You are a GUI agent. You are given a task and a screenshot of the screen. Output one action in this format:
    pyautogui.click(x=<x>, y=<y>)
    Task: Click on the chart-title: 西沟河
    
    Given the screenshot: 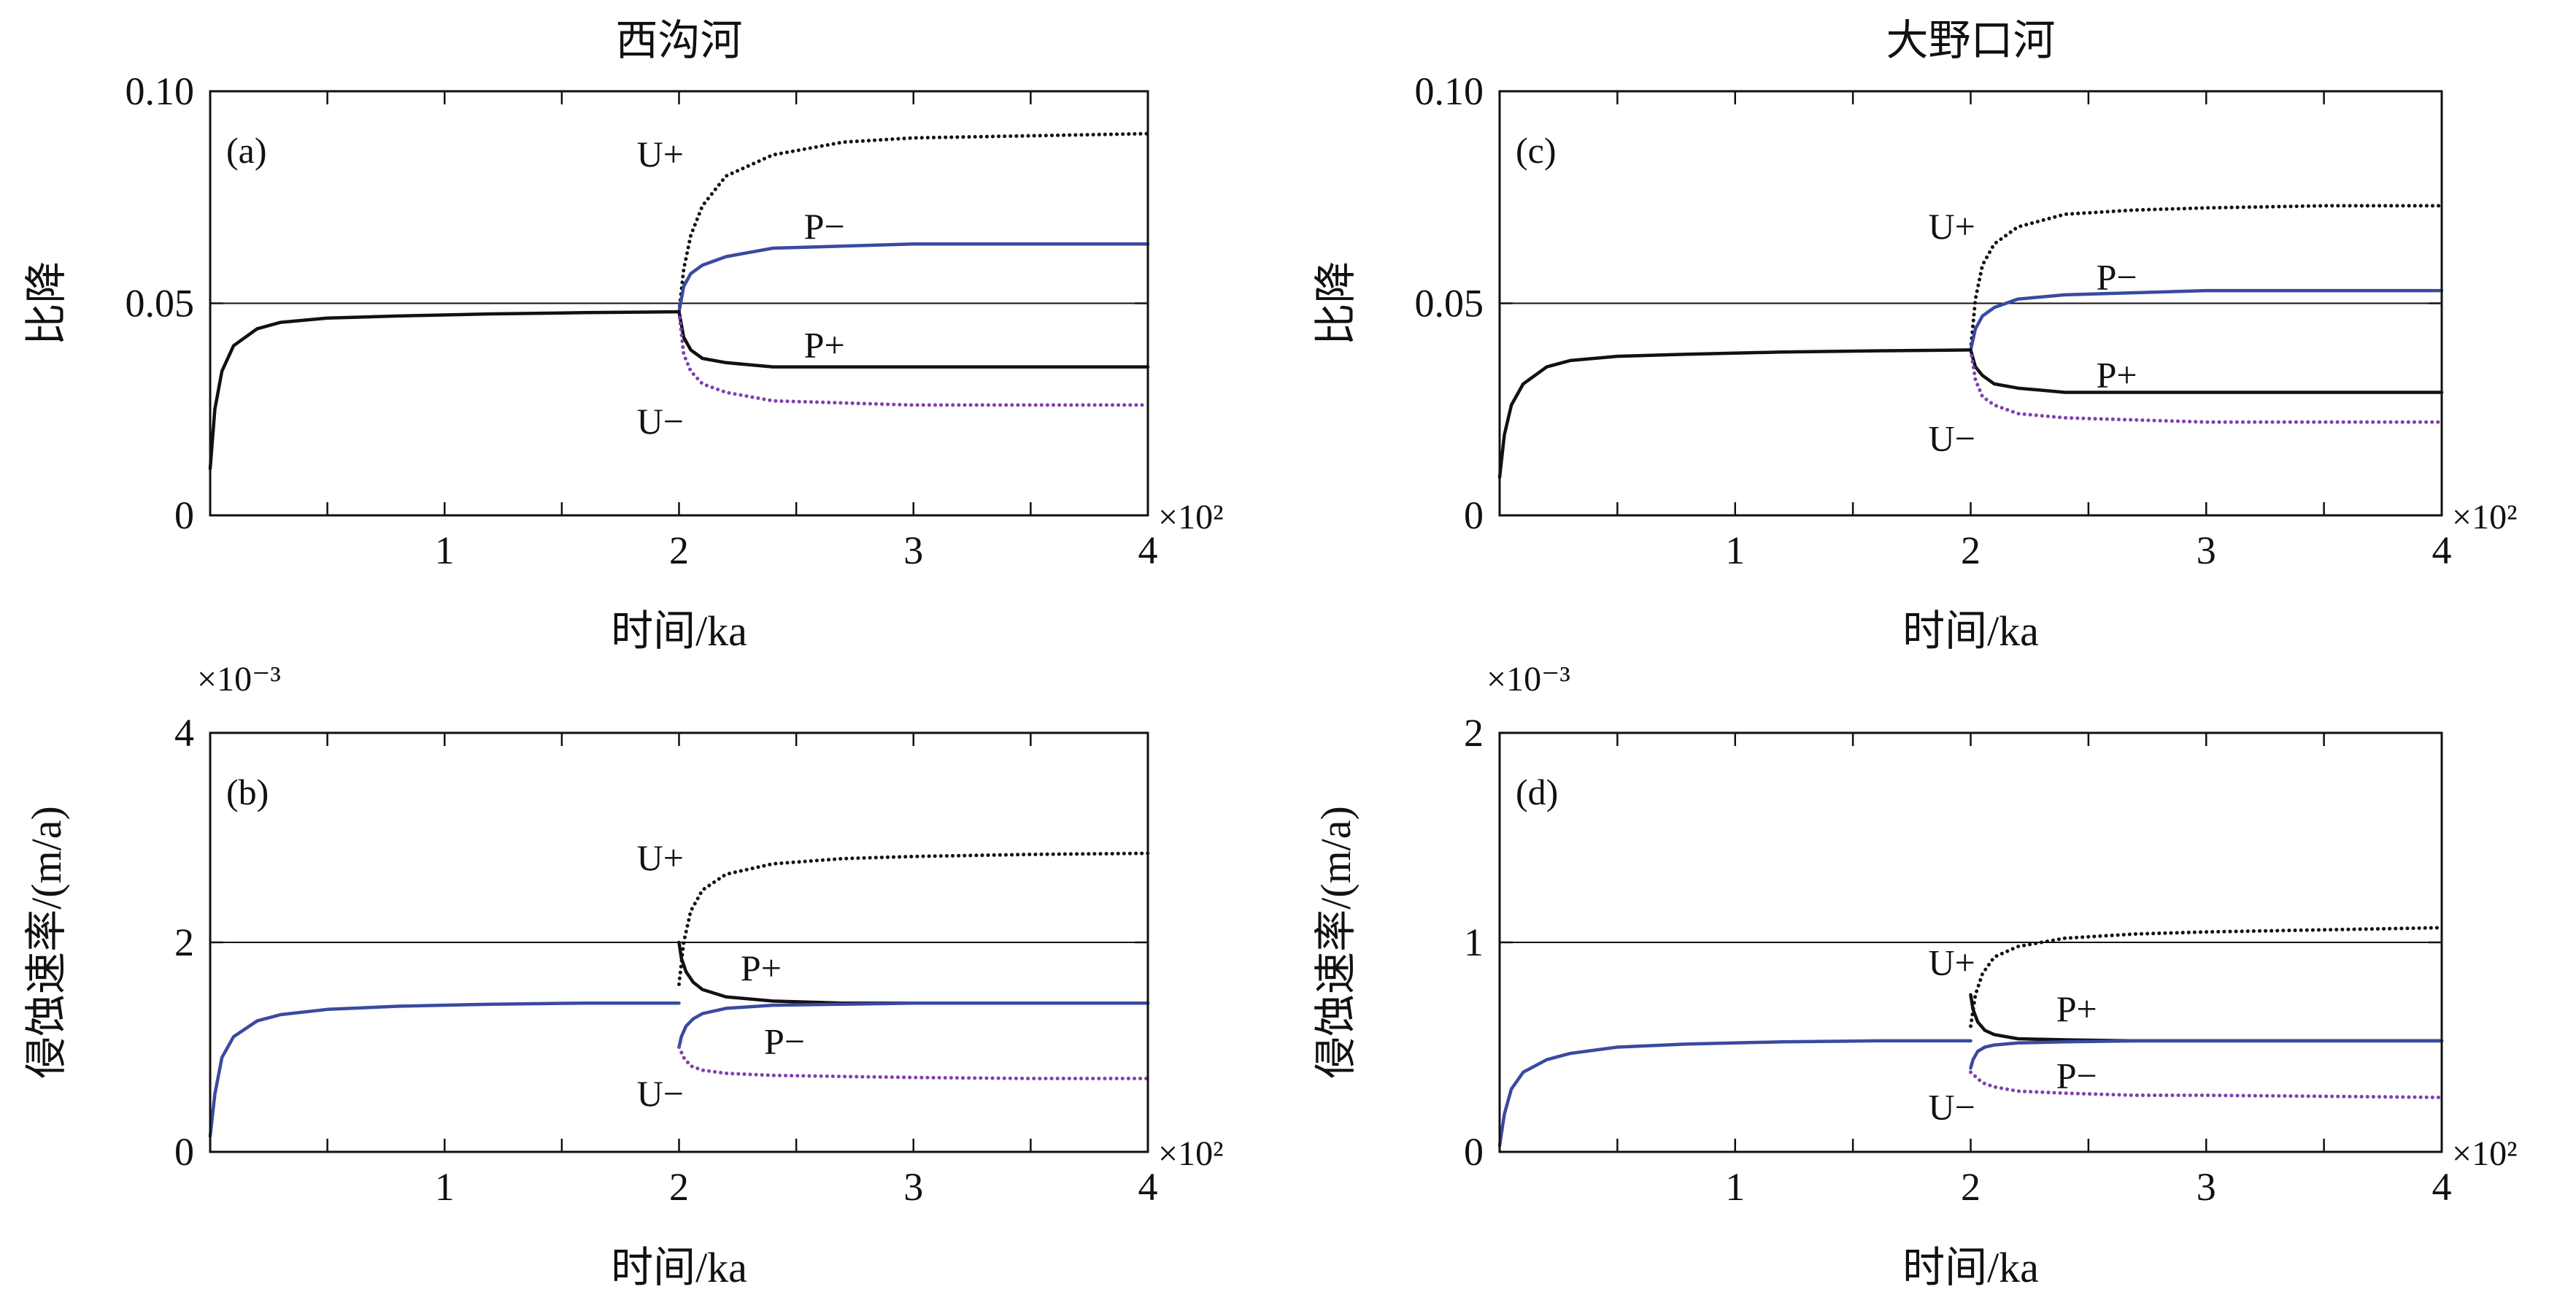 What is the action you would take?
    pyautogui.click(x=678, y=41)
    